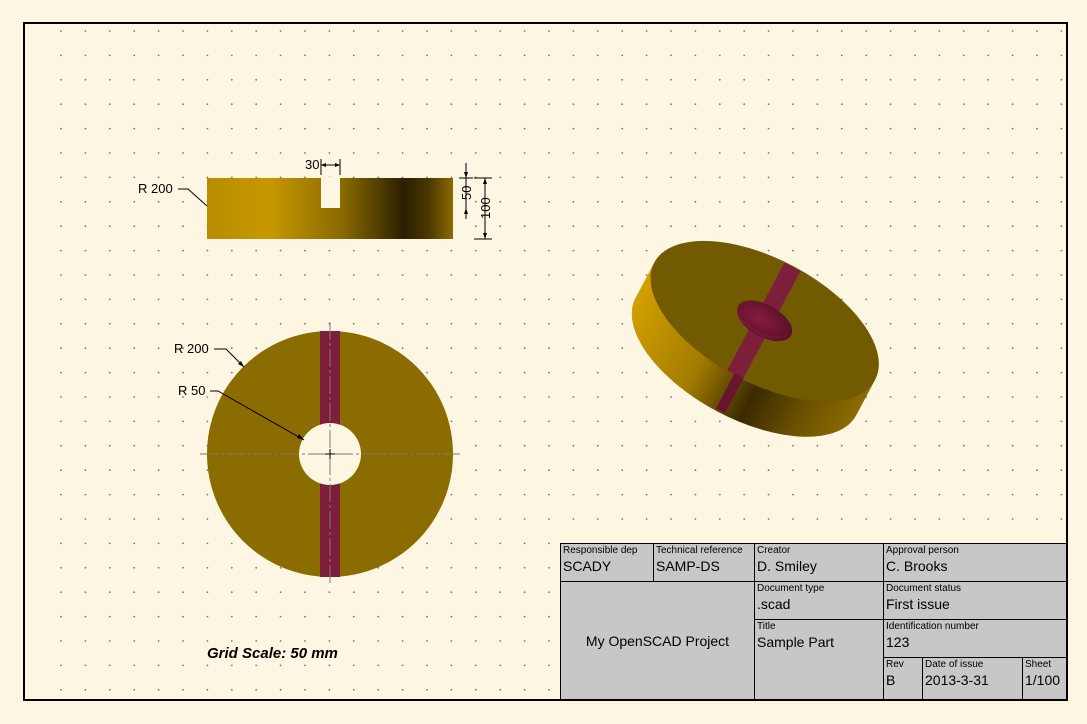 Image resolution: width=1087 pixels, height=724 pixels. What do you see at coordinates (819, 600) in the screenshot?
I see `document-type-cell: Document type .scad` at bounding box center [819, 600].